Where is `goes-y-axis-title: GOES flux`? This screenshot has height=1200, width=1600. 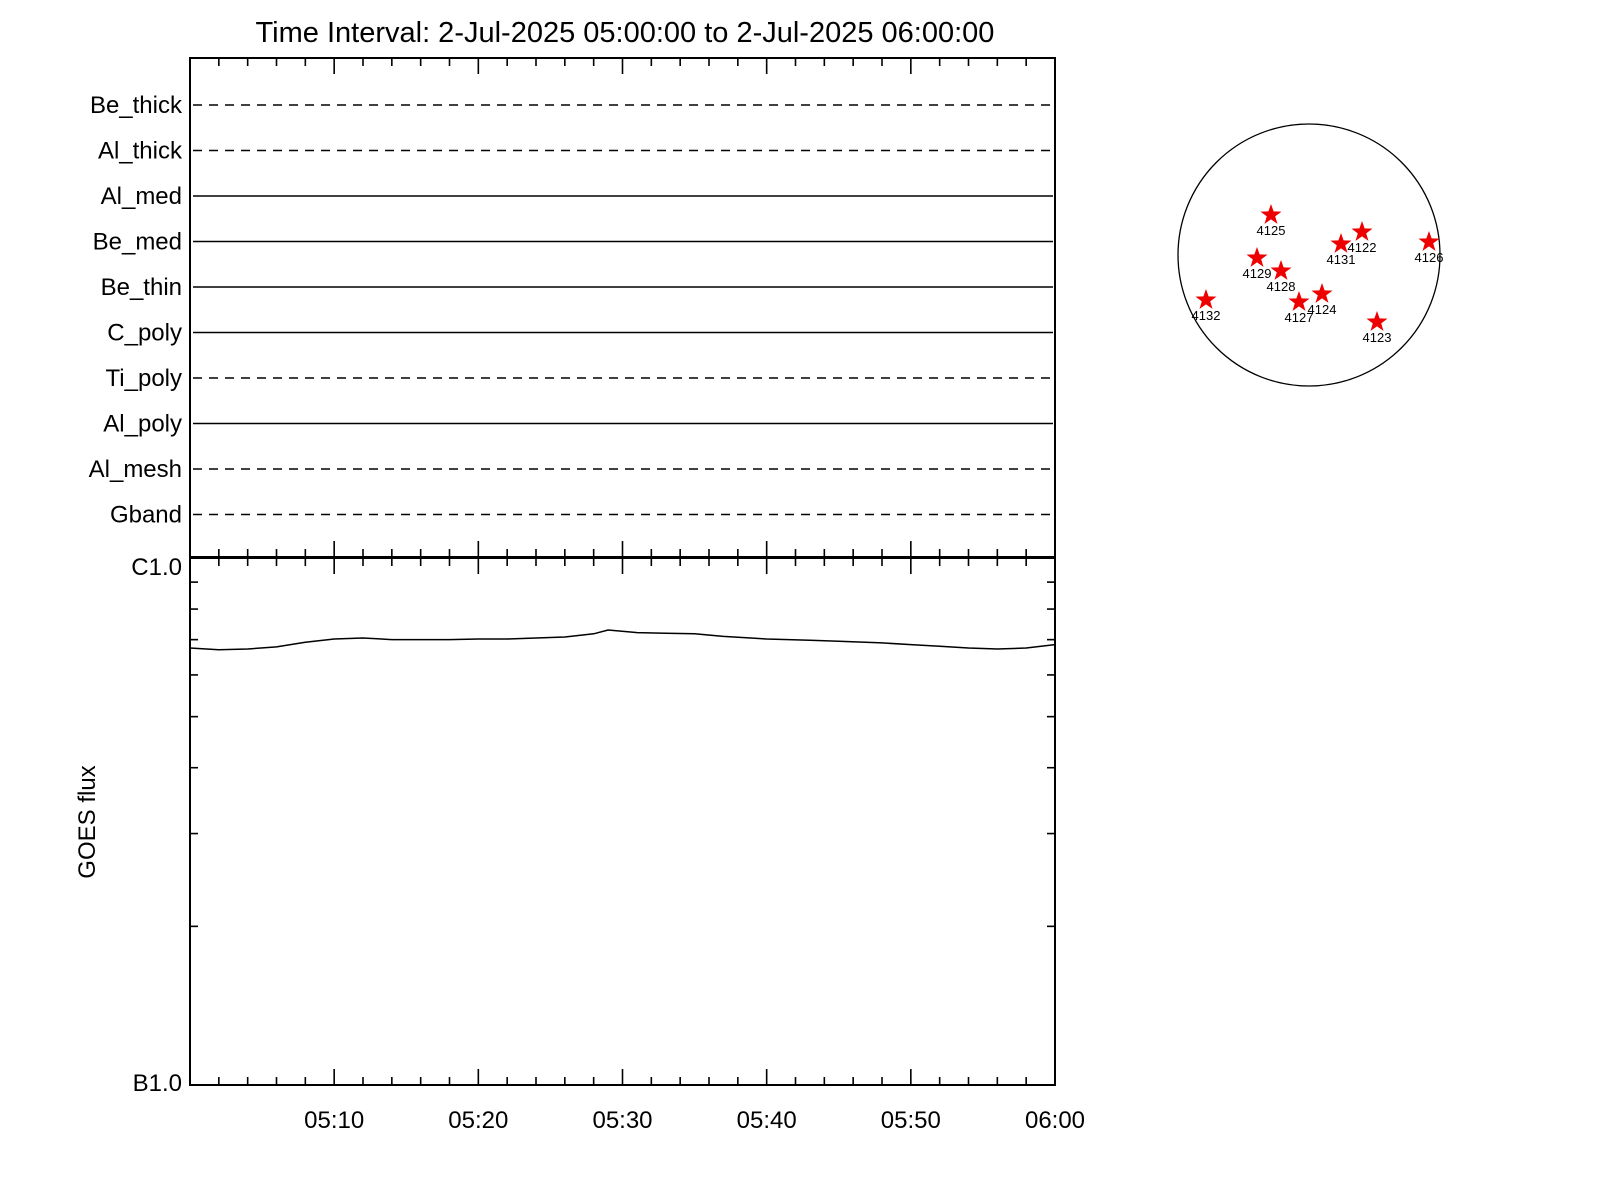 goes-y-axis-title: GOES flux is located at coordinates (87, 821).